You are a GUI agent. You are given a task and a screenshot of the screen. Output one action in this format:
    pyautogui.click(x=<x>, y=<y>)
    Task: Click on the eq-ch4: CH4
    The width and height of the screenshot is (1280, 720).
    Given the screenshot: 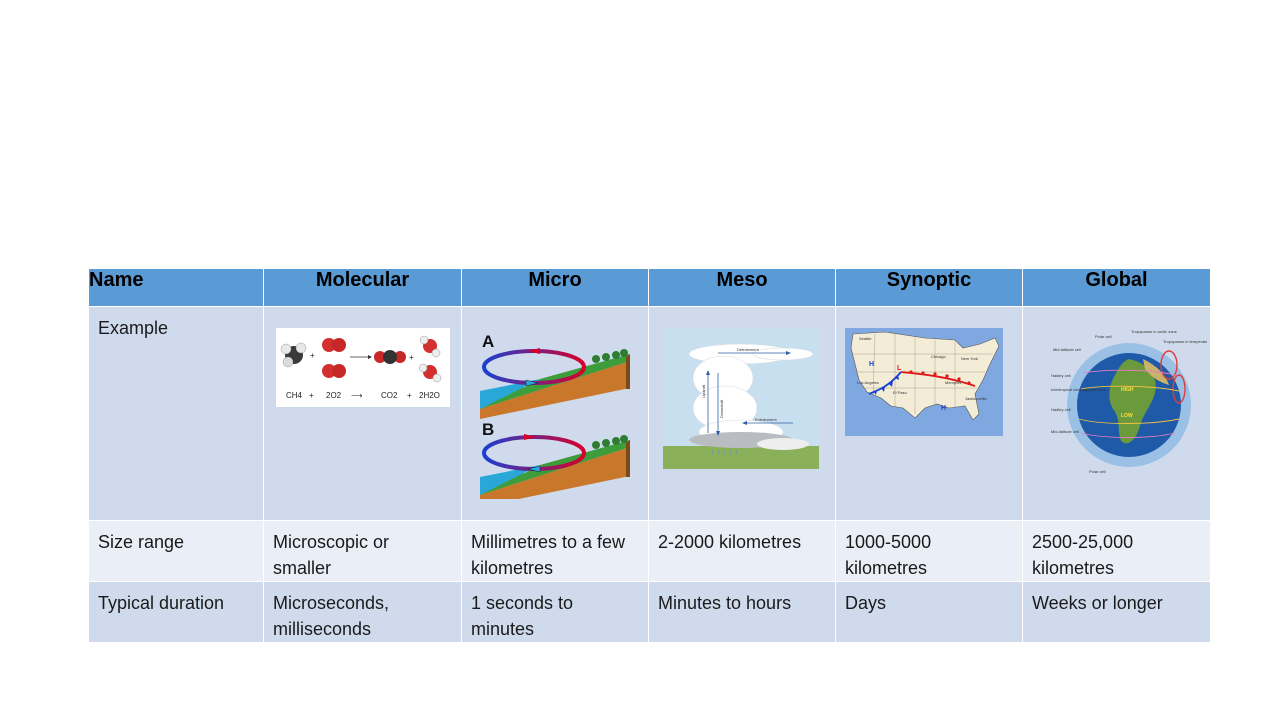 What is the action you would take?
    pyautogui.click(x=294, y=395)
    